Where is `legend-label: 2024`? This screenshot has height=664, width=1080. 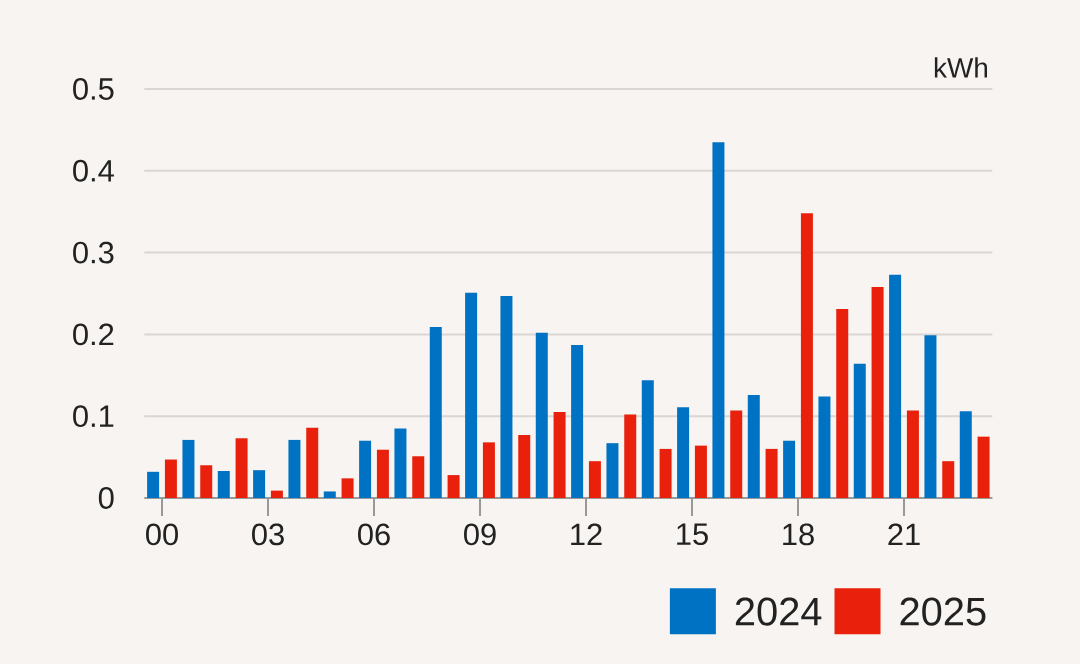 legend-label: 2024 is located at coordinates (778, 611).